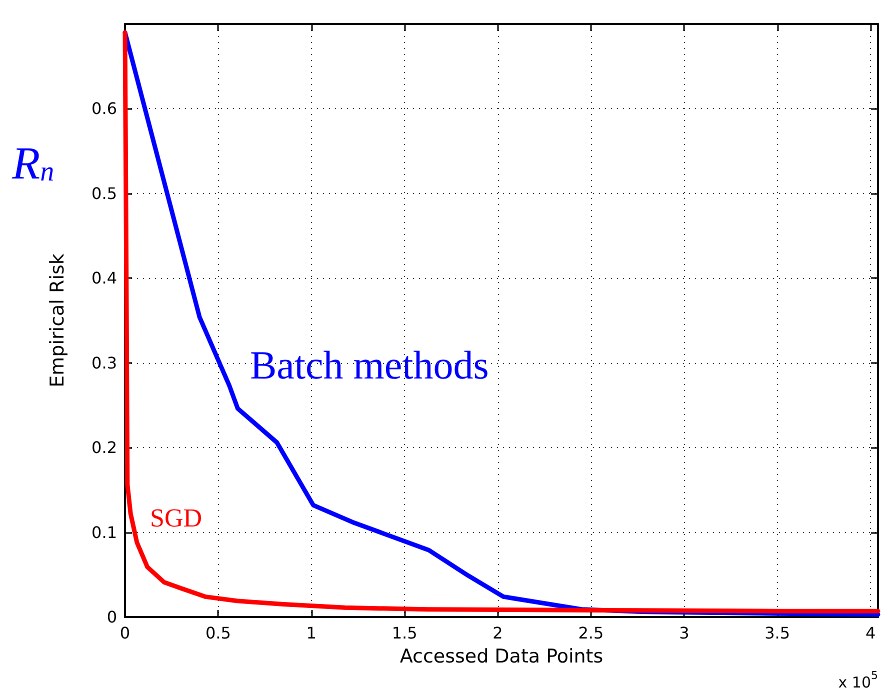 This screenshot has width=892, height=694. I want to click on x-axis-title: Accessed Data Points, so click(502, 657).